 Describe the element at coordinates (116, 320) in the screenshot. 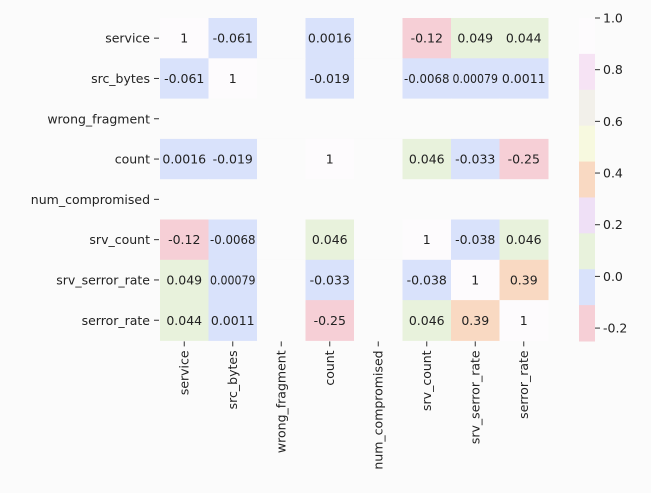

I see `row-tick-label: serror_rate` at that location.